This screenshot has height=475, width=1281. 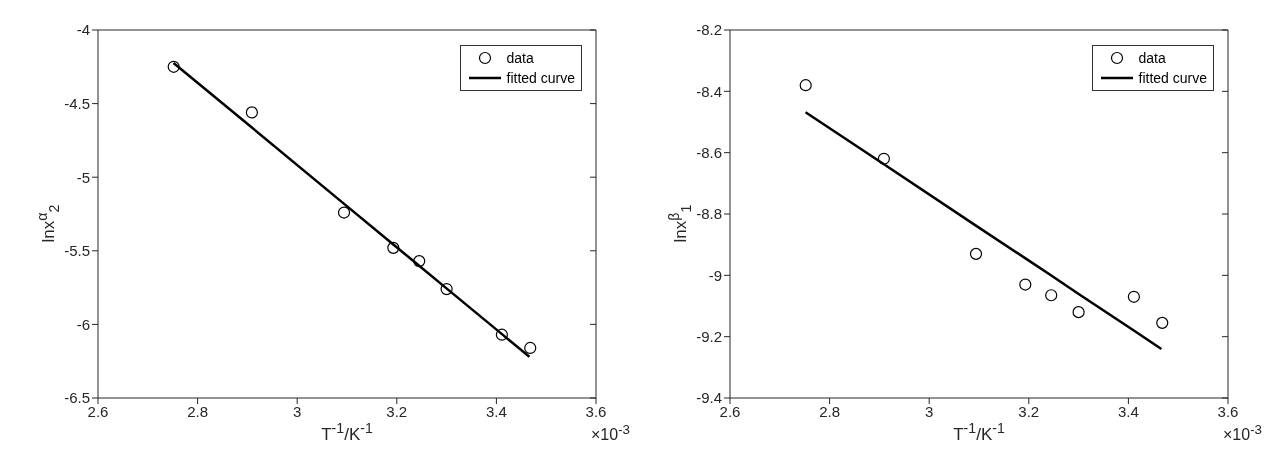 I want to click on y-tick-label: -9.4, so click(x=709, y=398).